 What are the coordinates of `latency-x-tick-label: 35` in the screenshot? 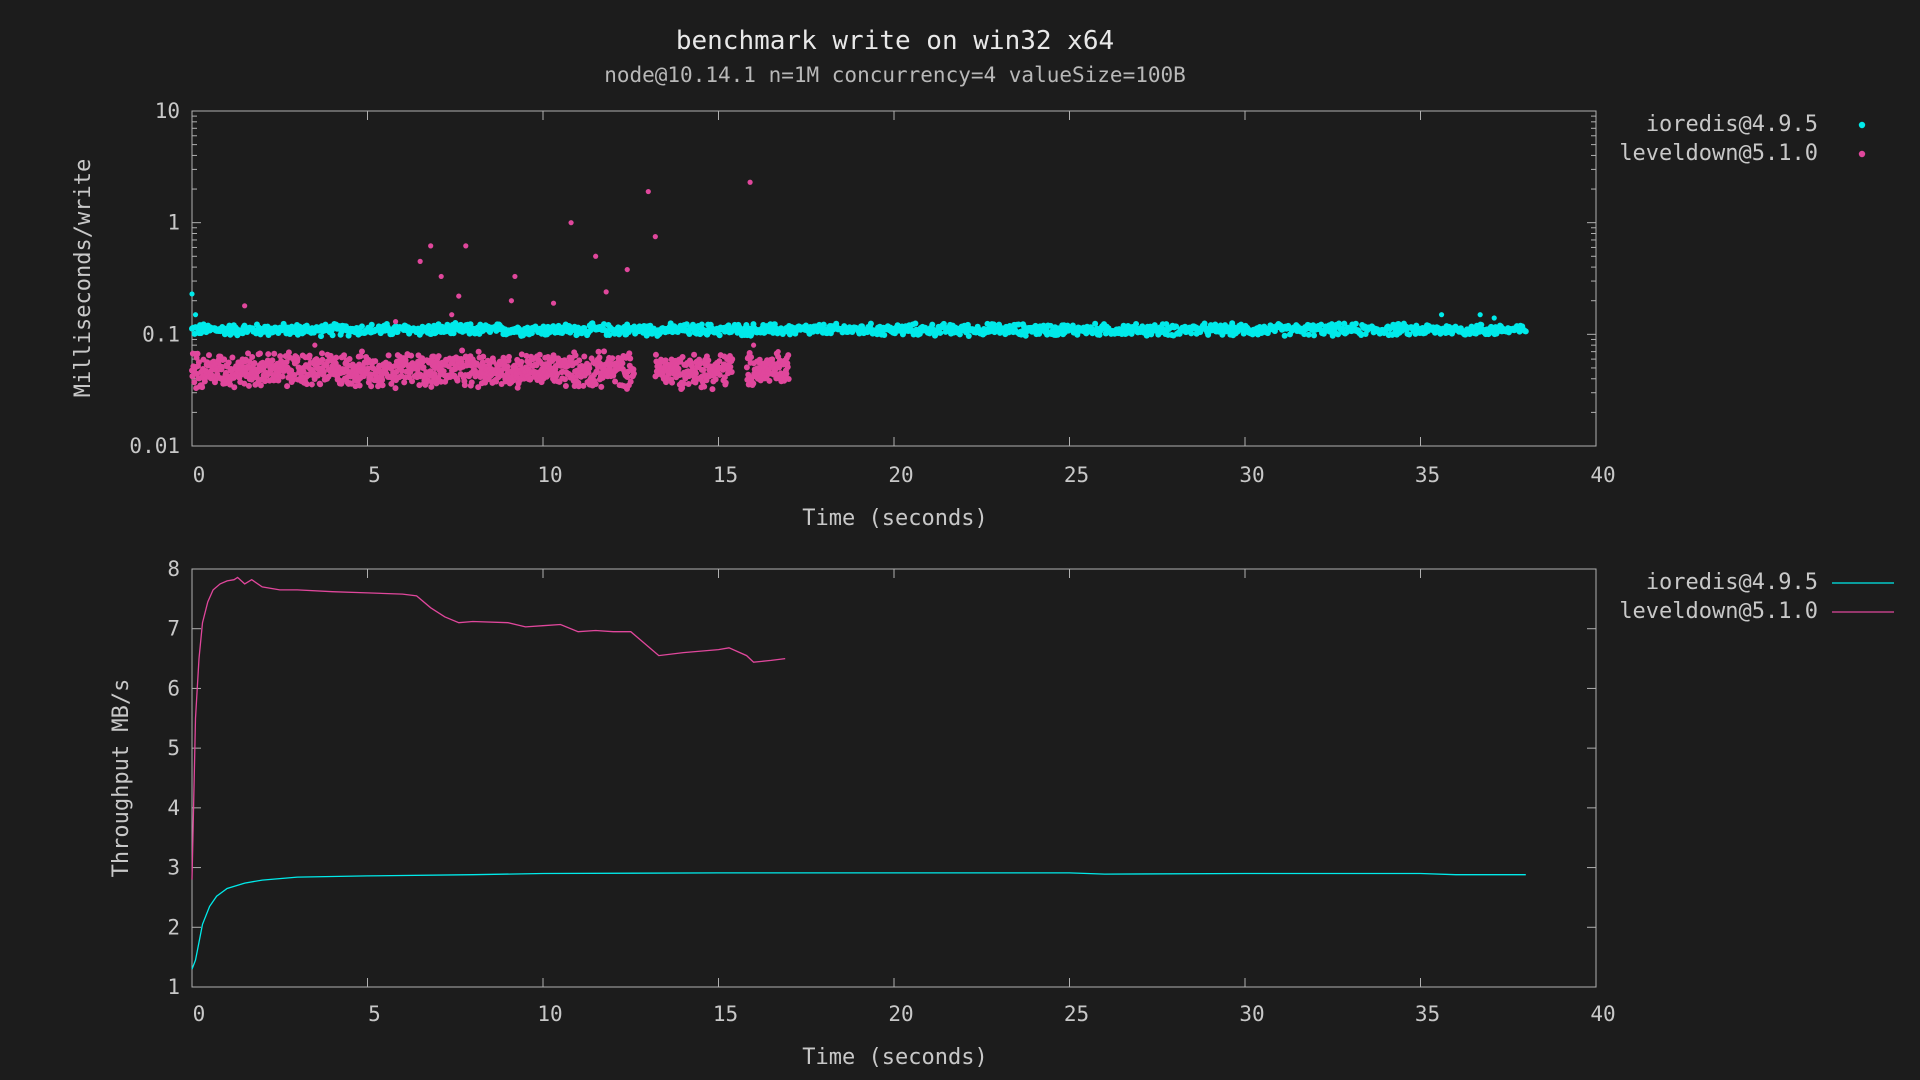 It's located at (1427, 475).